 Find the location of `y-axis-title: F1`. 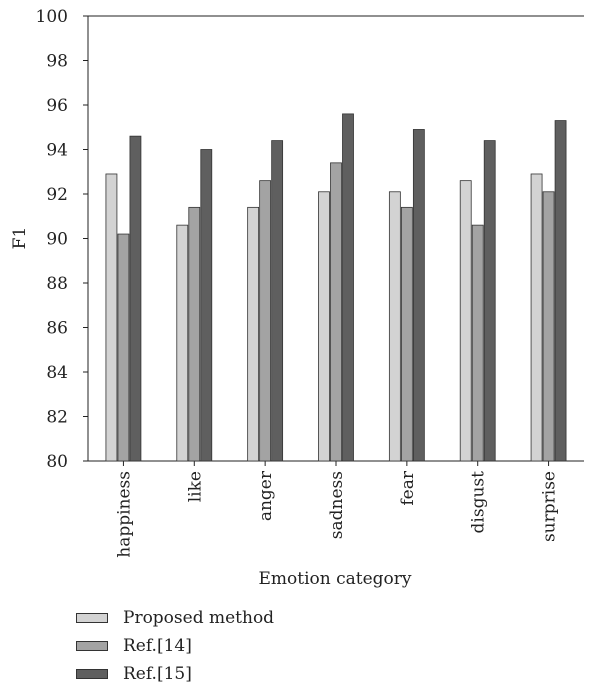

y-axis-title: F1 is located at coordinates (20, 238).